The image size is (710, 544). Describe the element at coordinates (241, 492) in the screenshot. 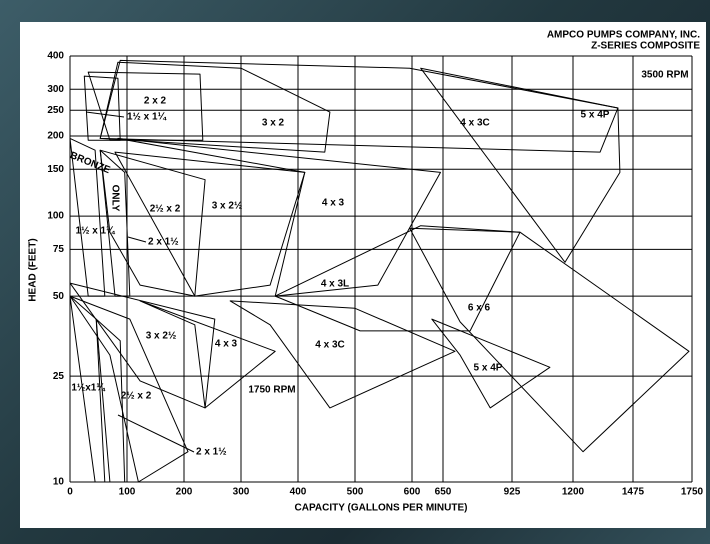

I see `x-tick-label: 300` at that location.